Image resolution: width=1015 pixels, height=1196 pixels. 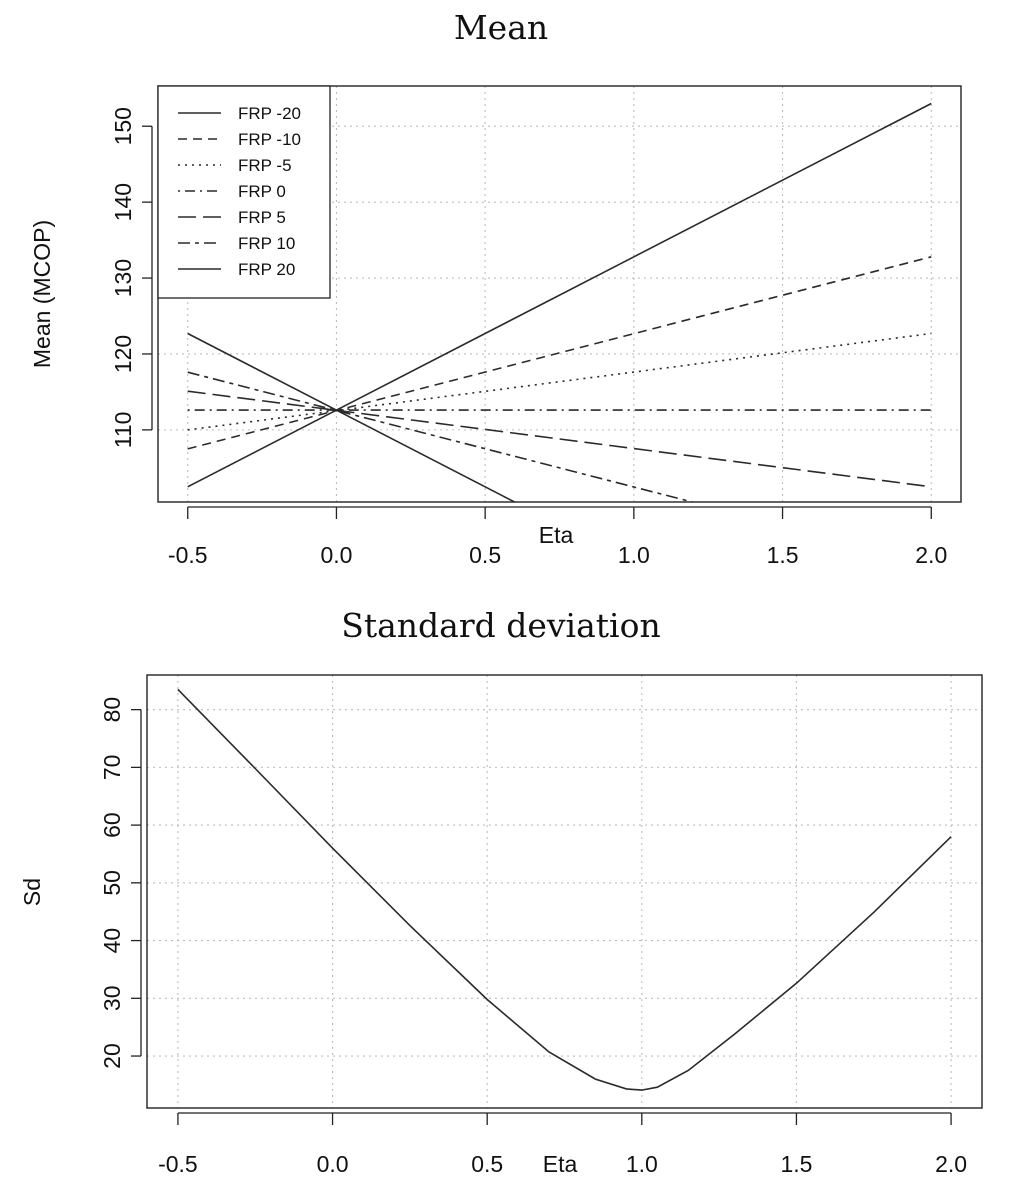 What do you see at coordinates (112, 768) in the screenshot?
I see `sd-y-tick-label-5: 70` at bounding box center [112, 768].